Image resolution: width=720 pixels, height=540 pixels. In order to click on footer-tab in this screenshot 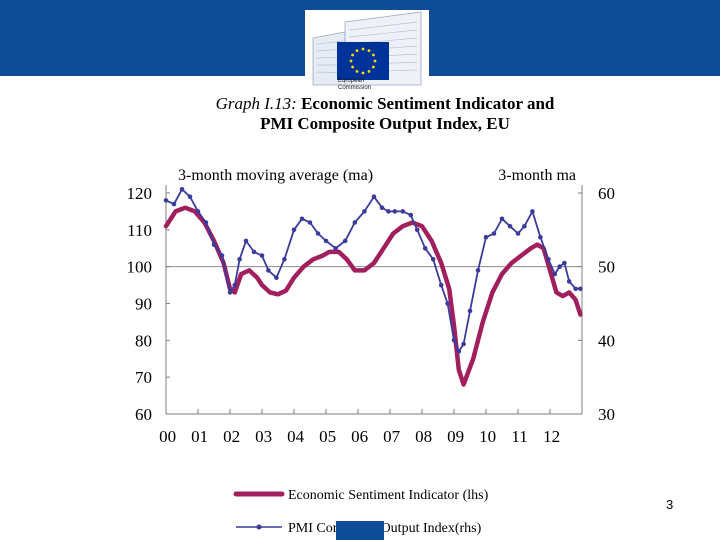, I will do `click(360, 530)`.